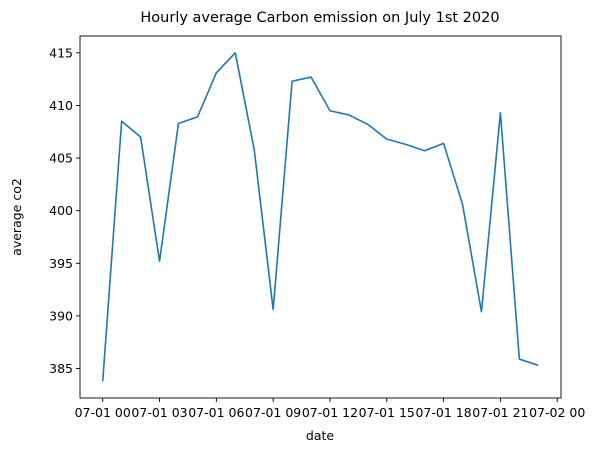  I want to click on y-tick-label: 395, so click(61, 263).